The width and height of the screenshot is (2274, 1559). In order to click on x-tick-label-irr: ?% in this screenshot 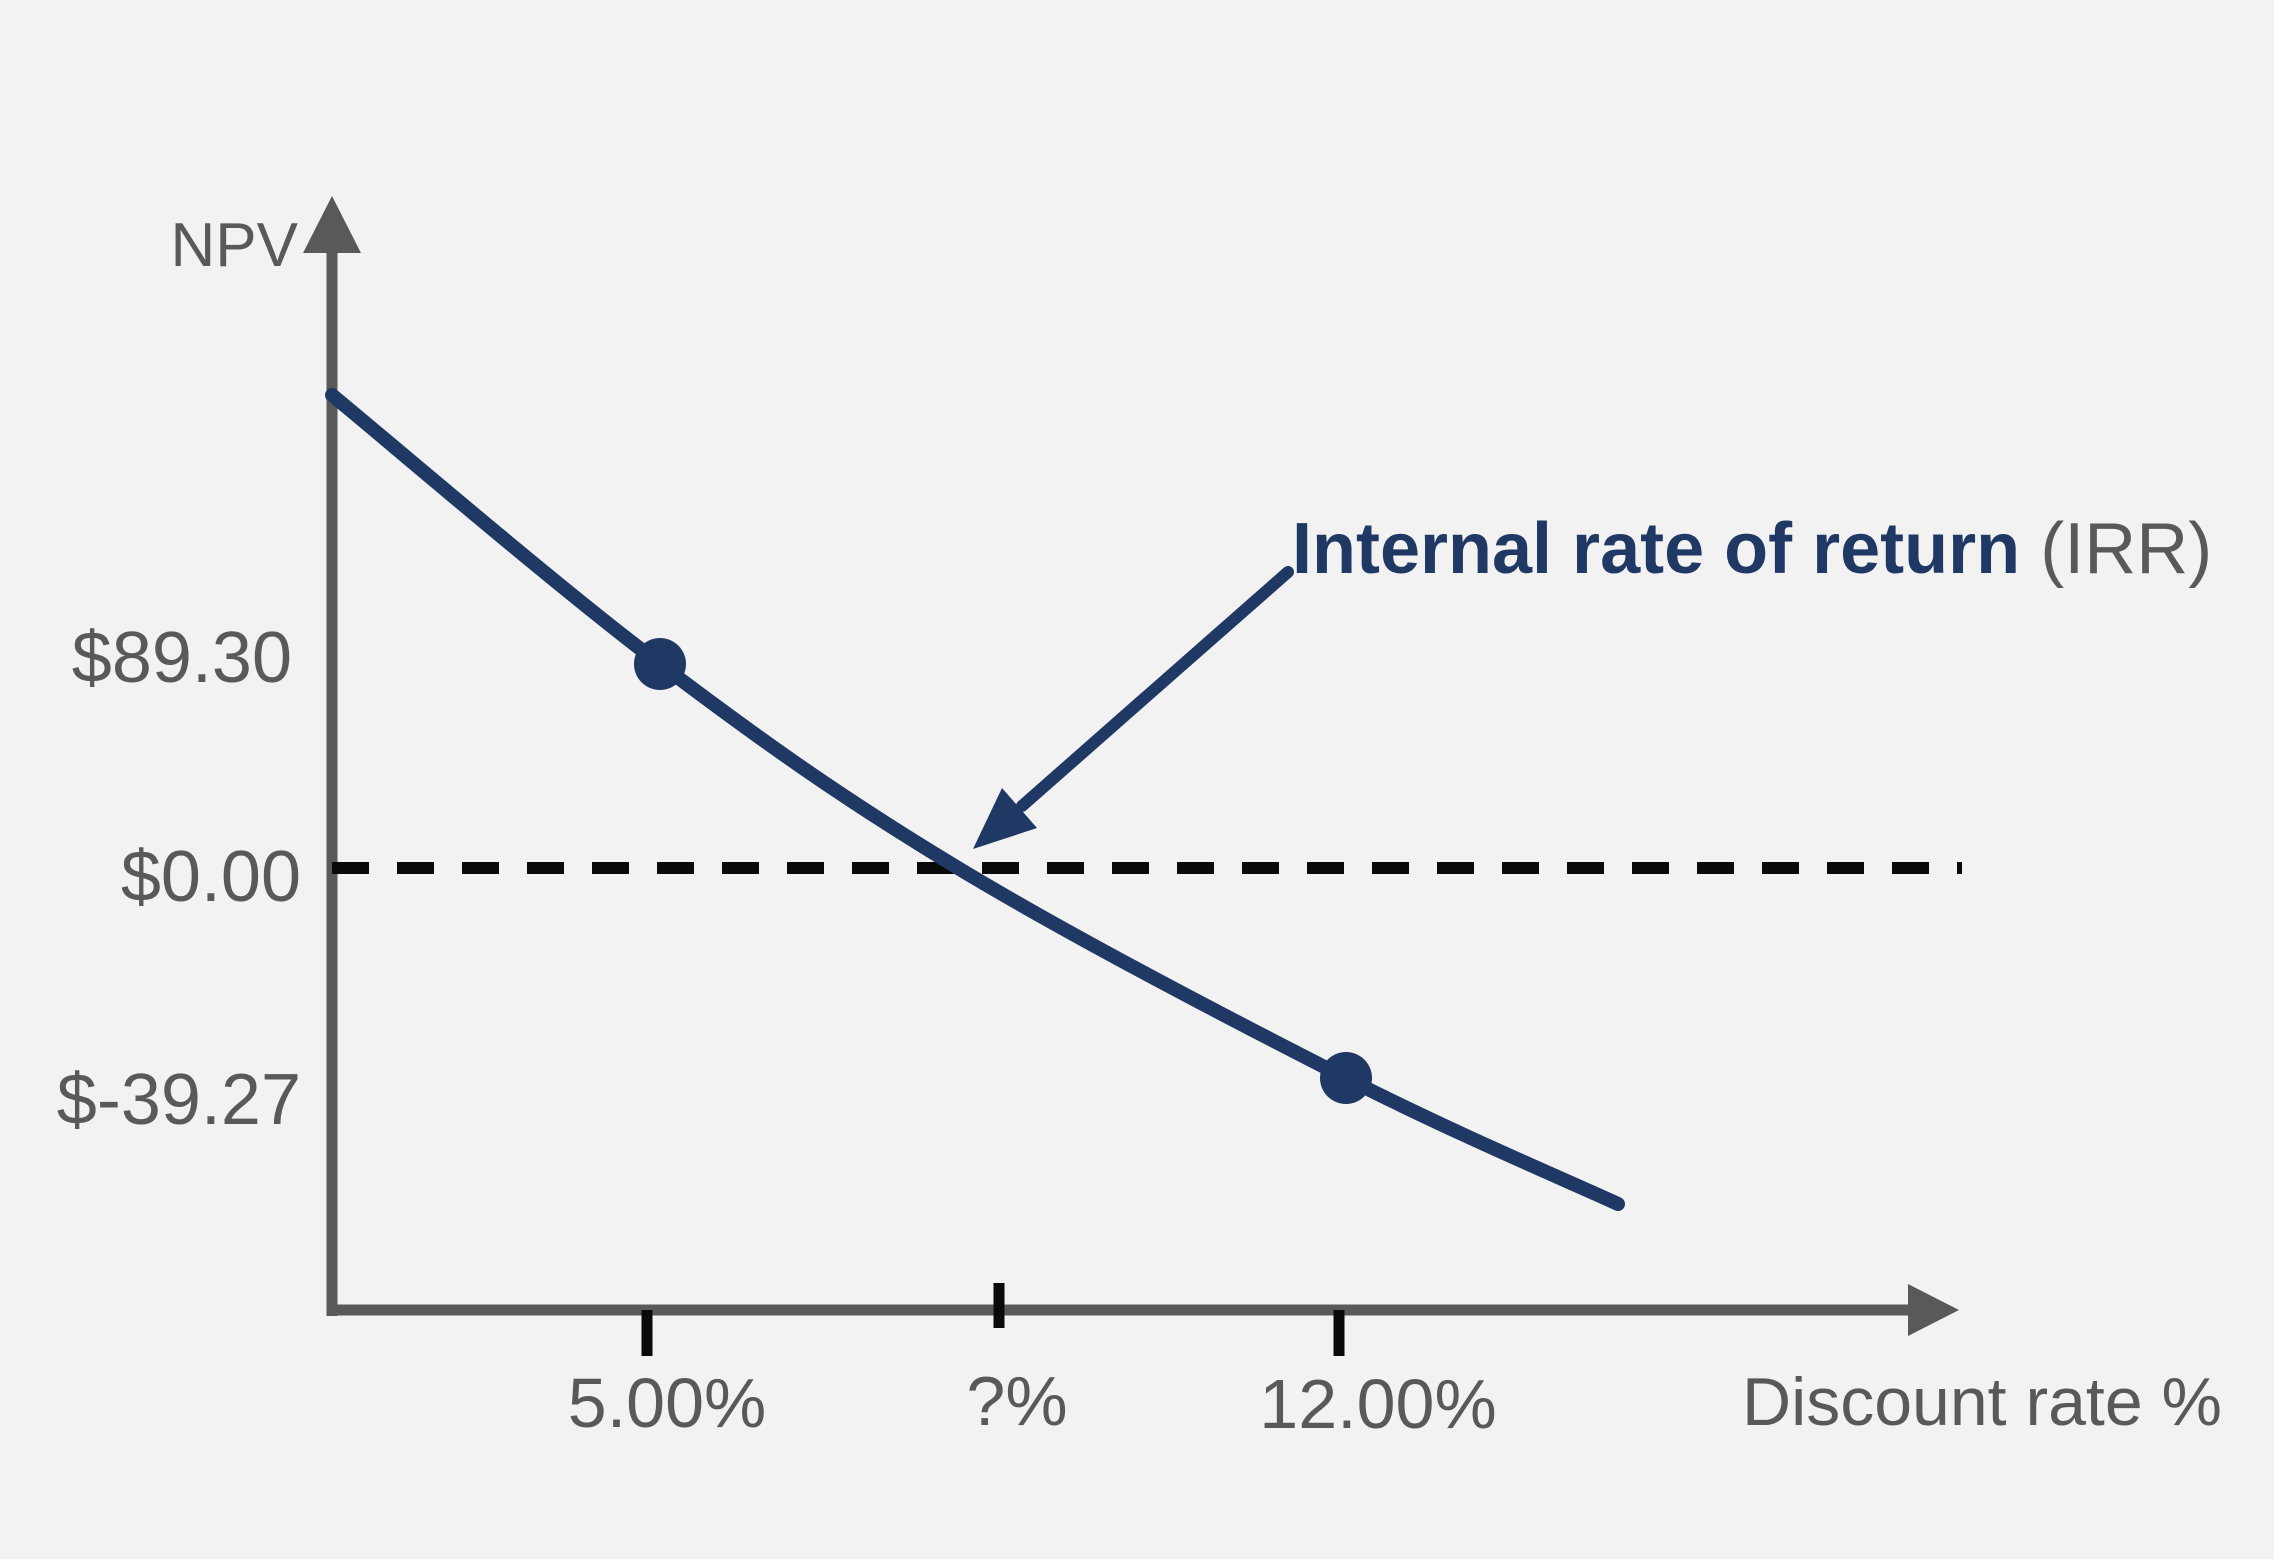, I will do `click(1017, 1401)`.